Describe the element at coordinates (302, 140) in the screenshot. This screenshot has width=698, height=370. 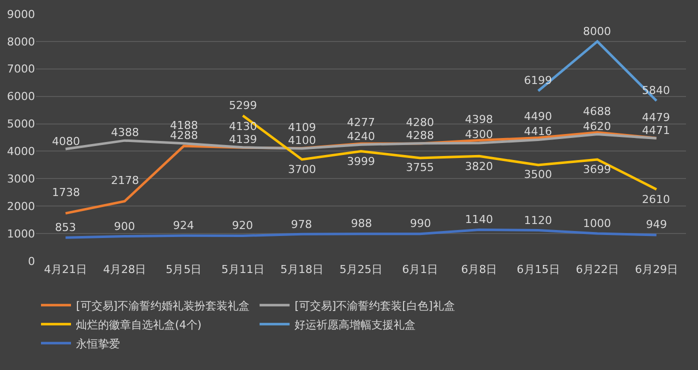
I see `data-label: 4100` at that location.